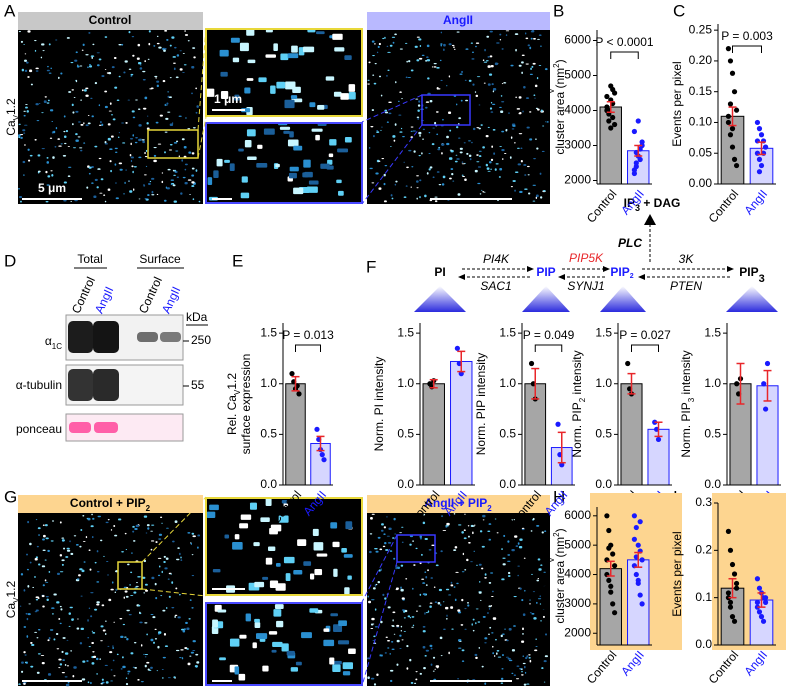 The height and width of the screenshot is (688, 792). I want to click on label-part: Norm. PIP, so click(577, 429).